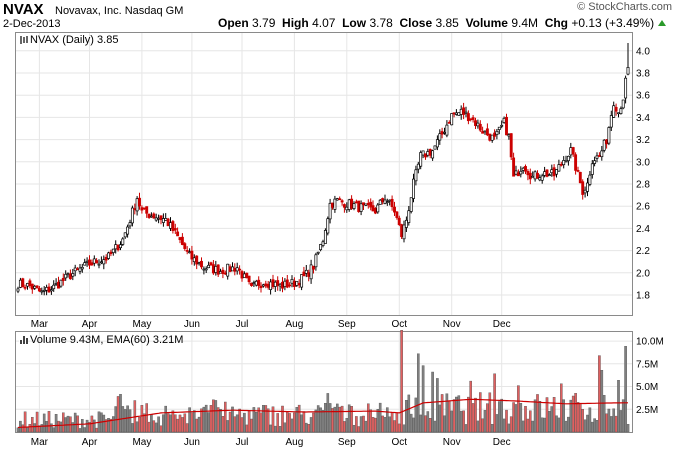 Image resolution: width=680 pixels, height=450 pixels. I want to click on price-y-tick-label: 3.0, so click(643, 162).